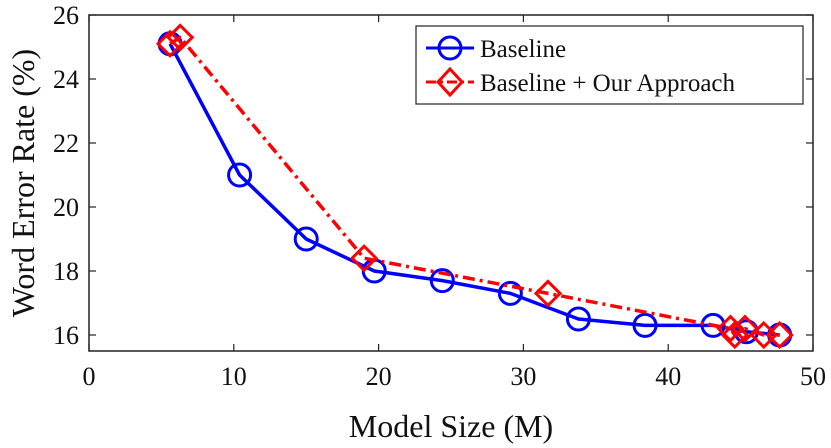 The height and width of the screenshot is (448, 831). Describe the element at coordinates (523, 376) in the screenshot. I see `x-tick-label: 30` at that location.